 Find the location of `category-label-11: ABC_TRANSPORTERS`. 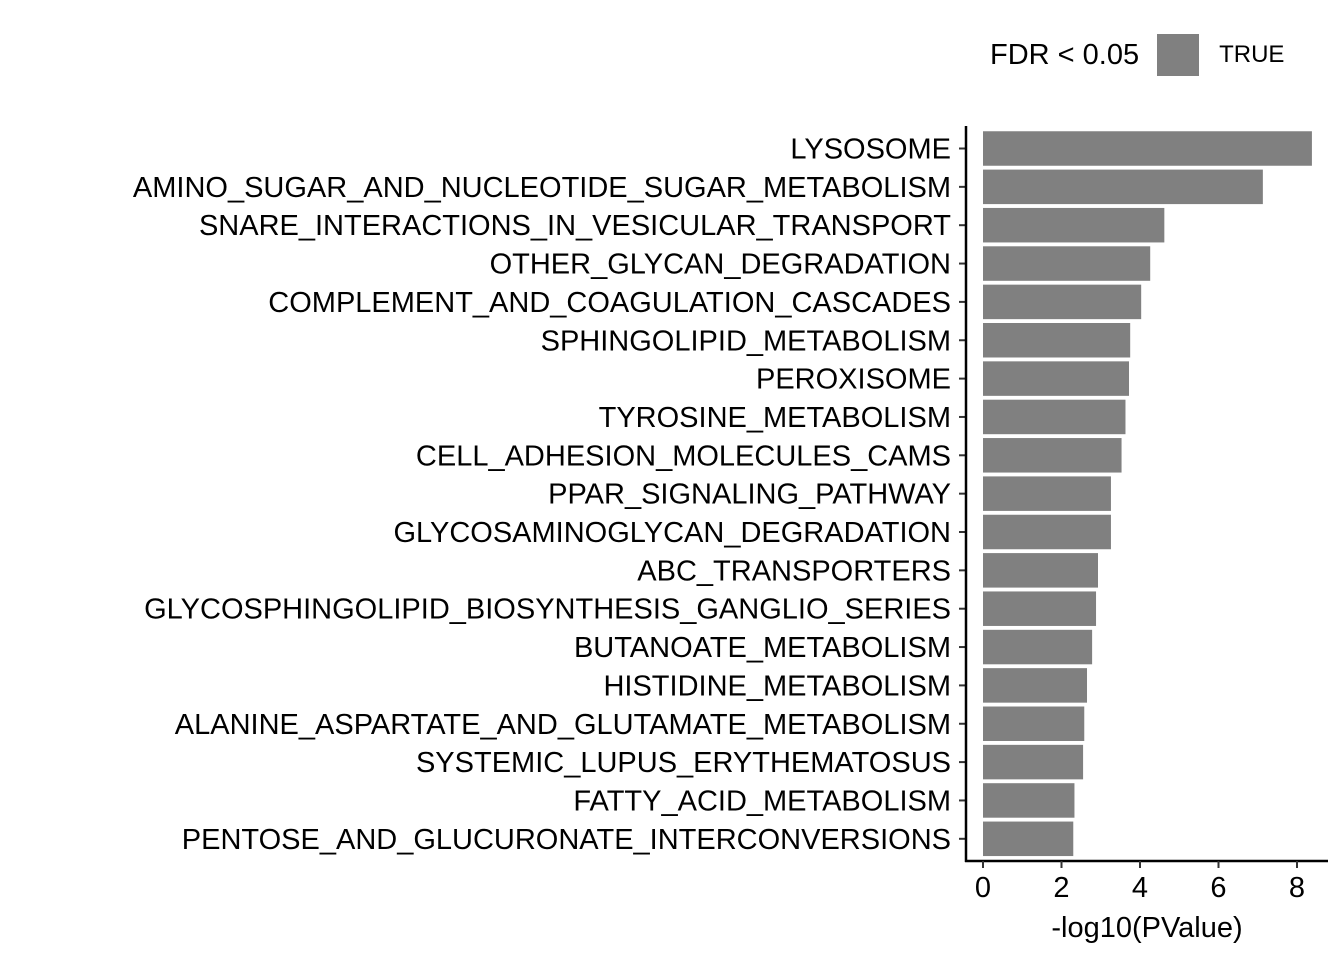

category-label-11: ABC_TRANSPORTERS is located at coordinates (794, 571).